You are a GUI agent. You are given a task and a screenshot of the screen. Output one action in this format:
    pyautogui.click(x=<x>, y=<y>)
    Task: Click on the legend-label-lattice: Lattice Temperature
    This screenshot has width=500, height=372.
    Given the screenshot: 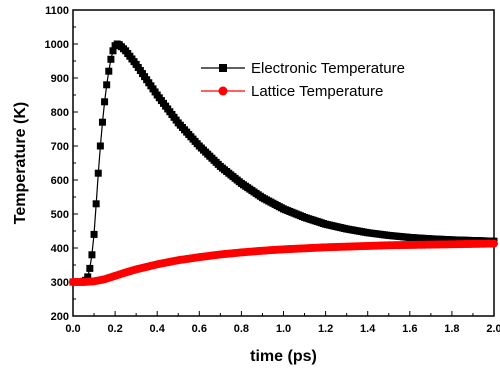 What is the action you would take?
    pyautogui.click(x=317, y=91)
    